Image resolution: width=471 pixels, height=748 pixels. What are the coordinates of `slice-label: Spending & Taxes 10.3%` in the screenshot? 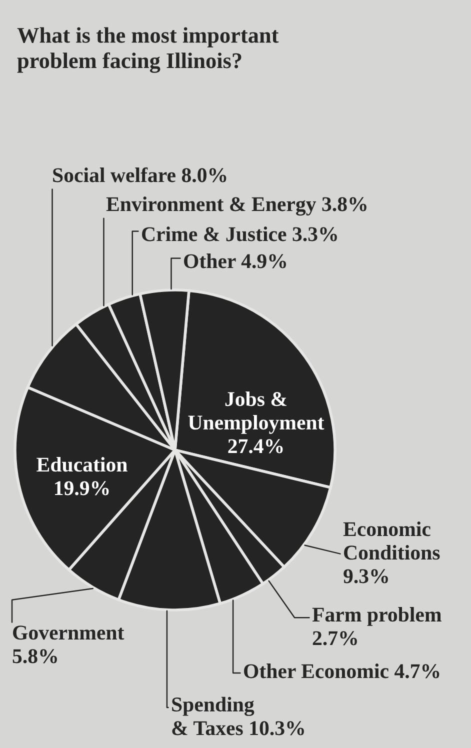 It's located at (238, 716).